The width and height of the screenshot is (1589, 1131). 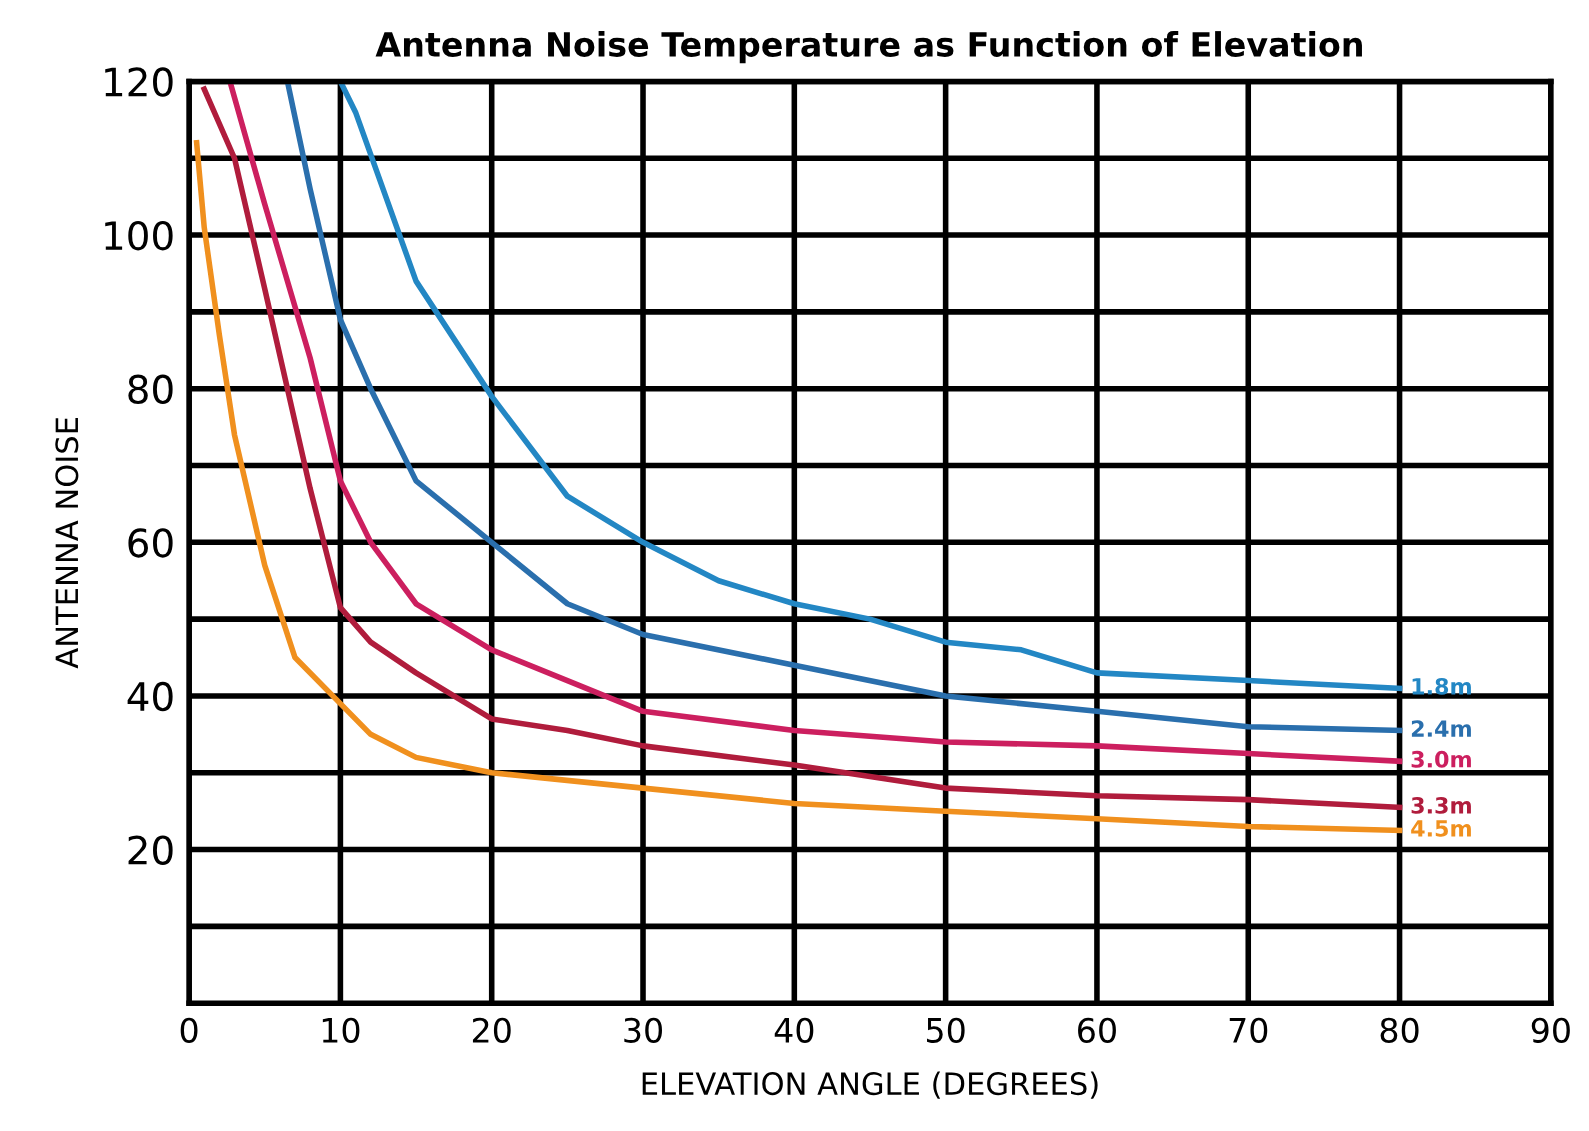 What do you see at coordinates (1441, 728) in the screenshot?
I see `series-label: 2.4m` at bounding box center [1441, 728].